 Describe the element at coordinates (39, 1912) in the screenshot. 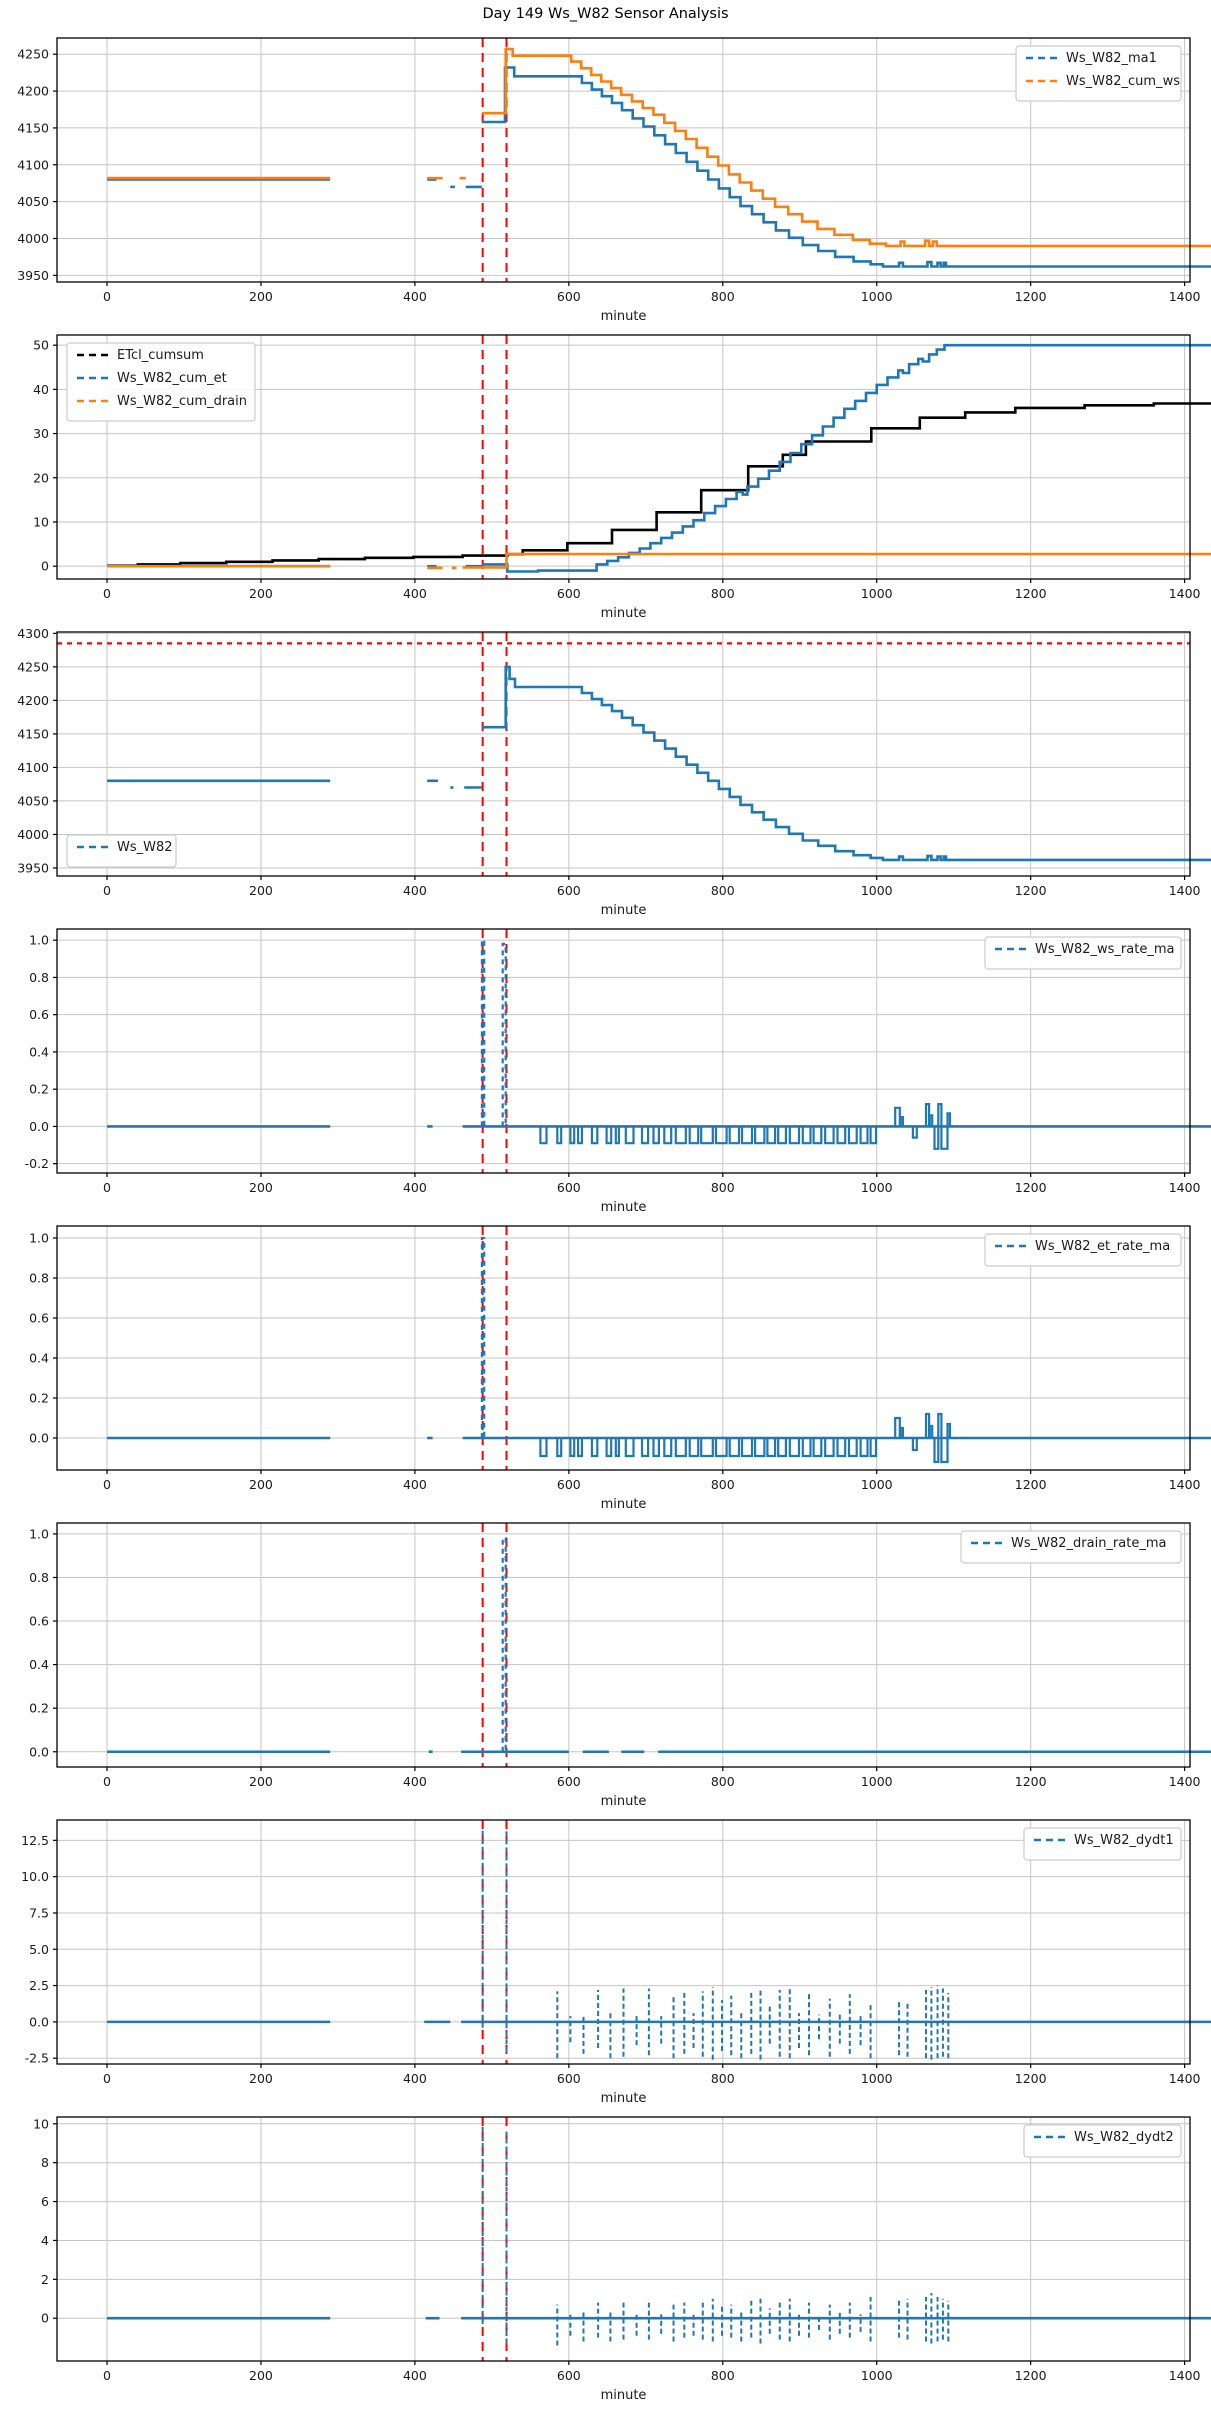

I see `svg-text: 7.5` at that location.